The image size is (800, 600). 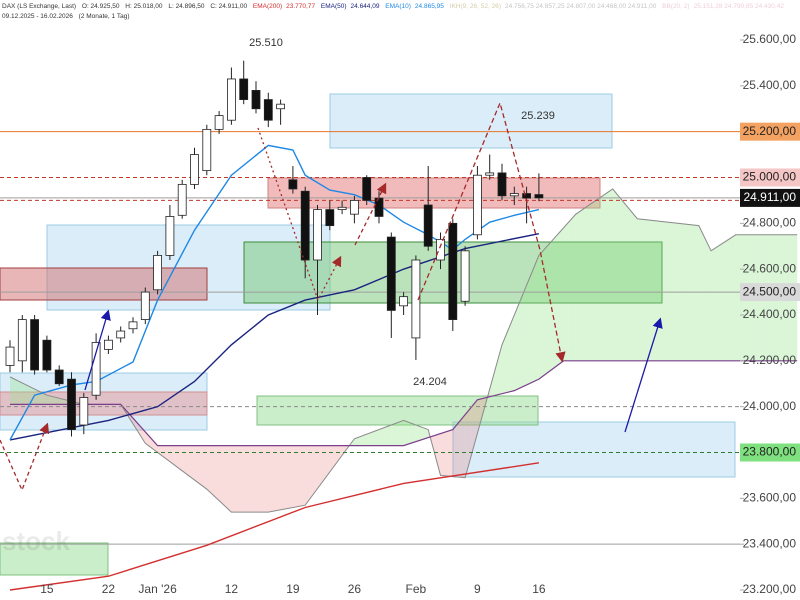 What do you see at coordinates (770, 85) in the screenshot?
I see `y-tick-label: 25.400,00` at bounding box center [770, 85].